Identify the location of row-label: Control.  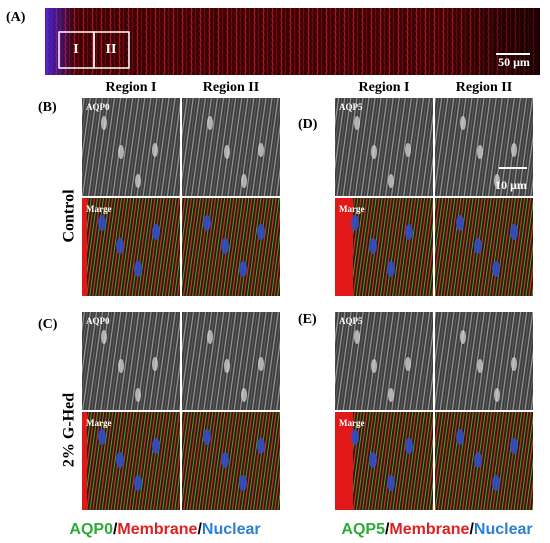
(69, 216).